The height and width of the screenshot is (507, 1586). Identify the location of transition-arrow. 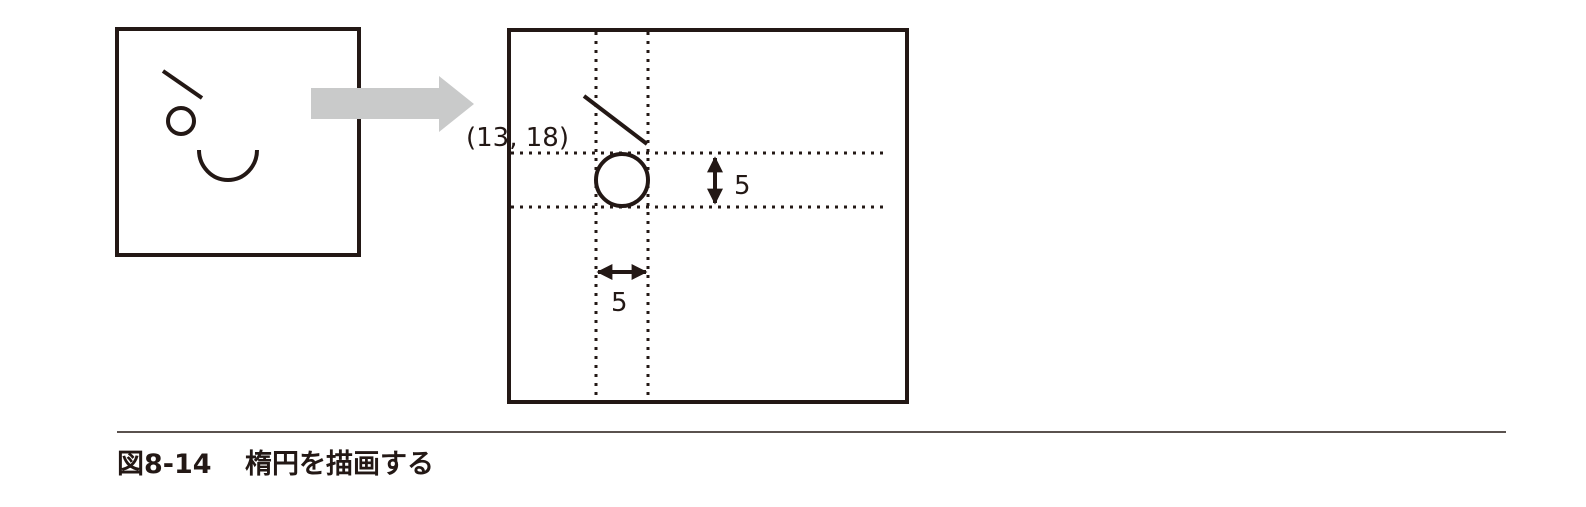
(392, 104).